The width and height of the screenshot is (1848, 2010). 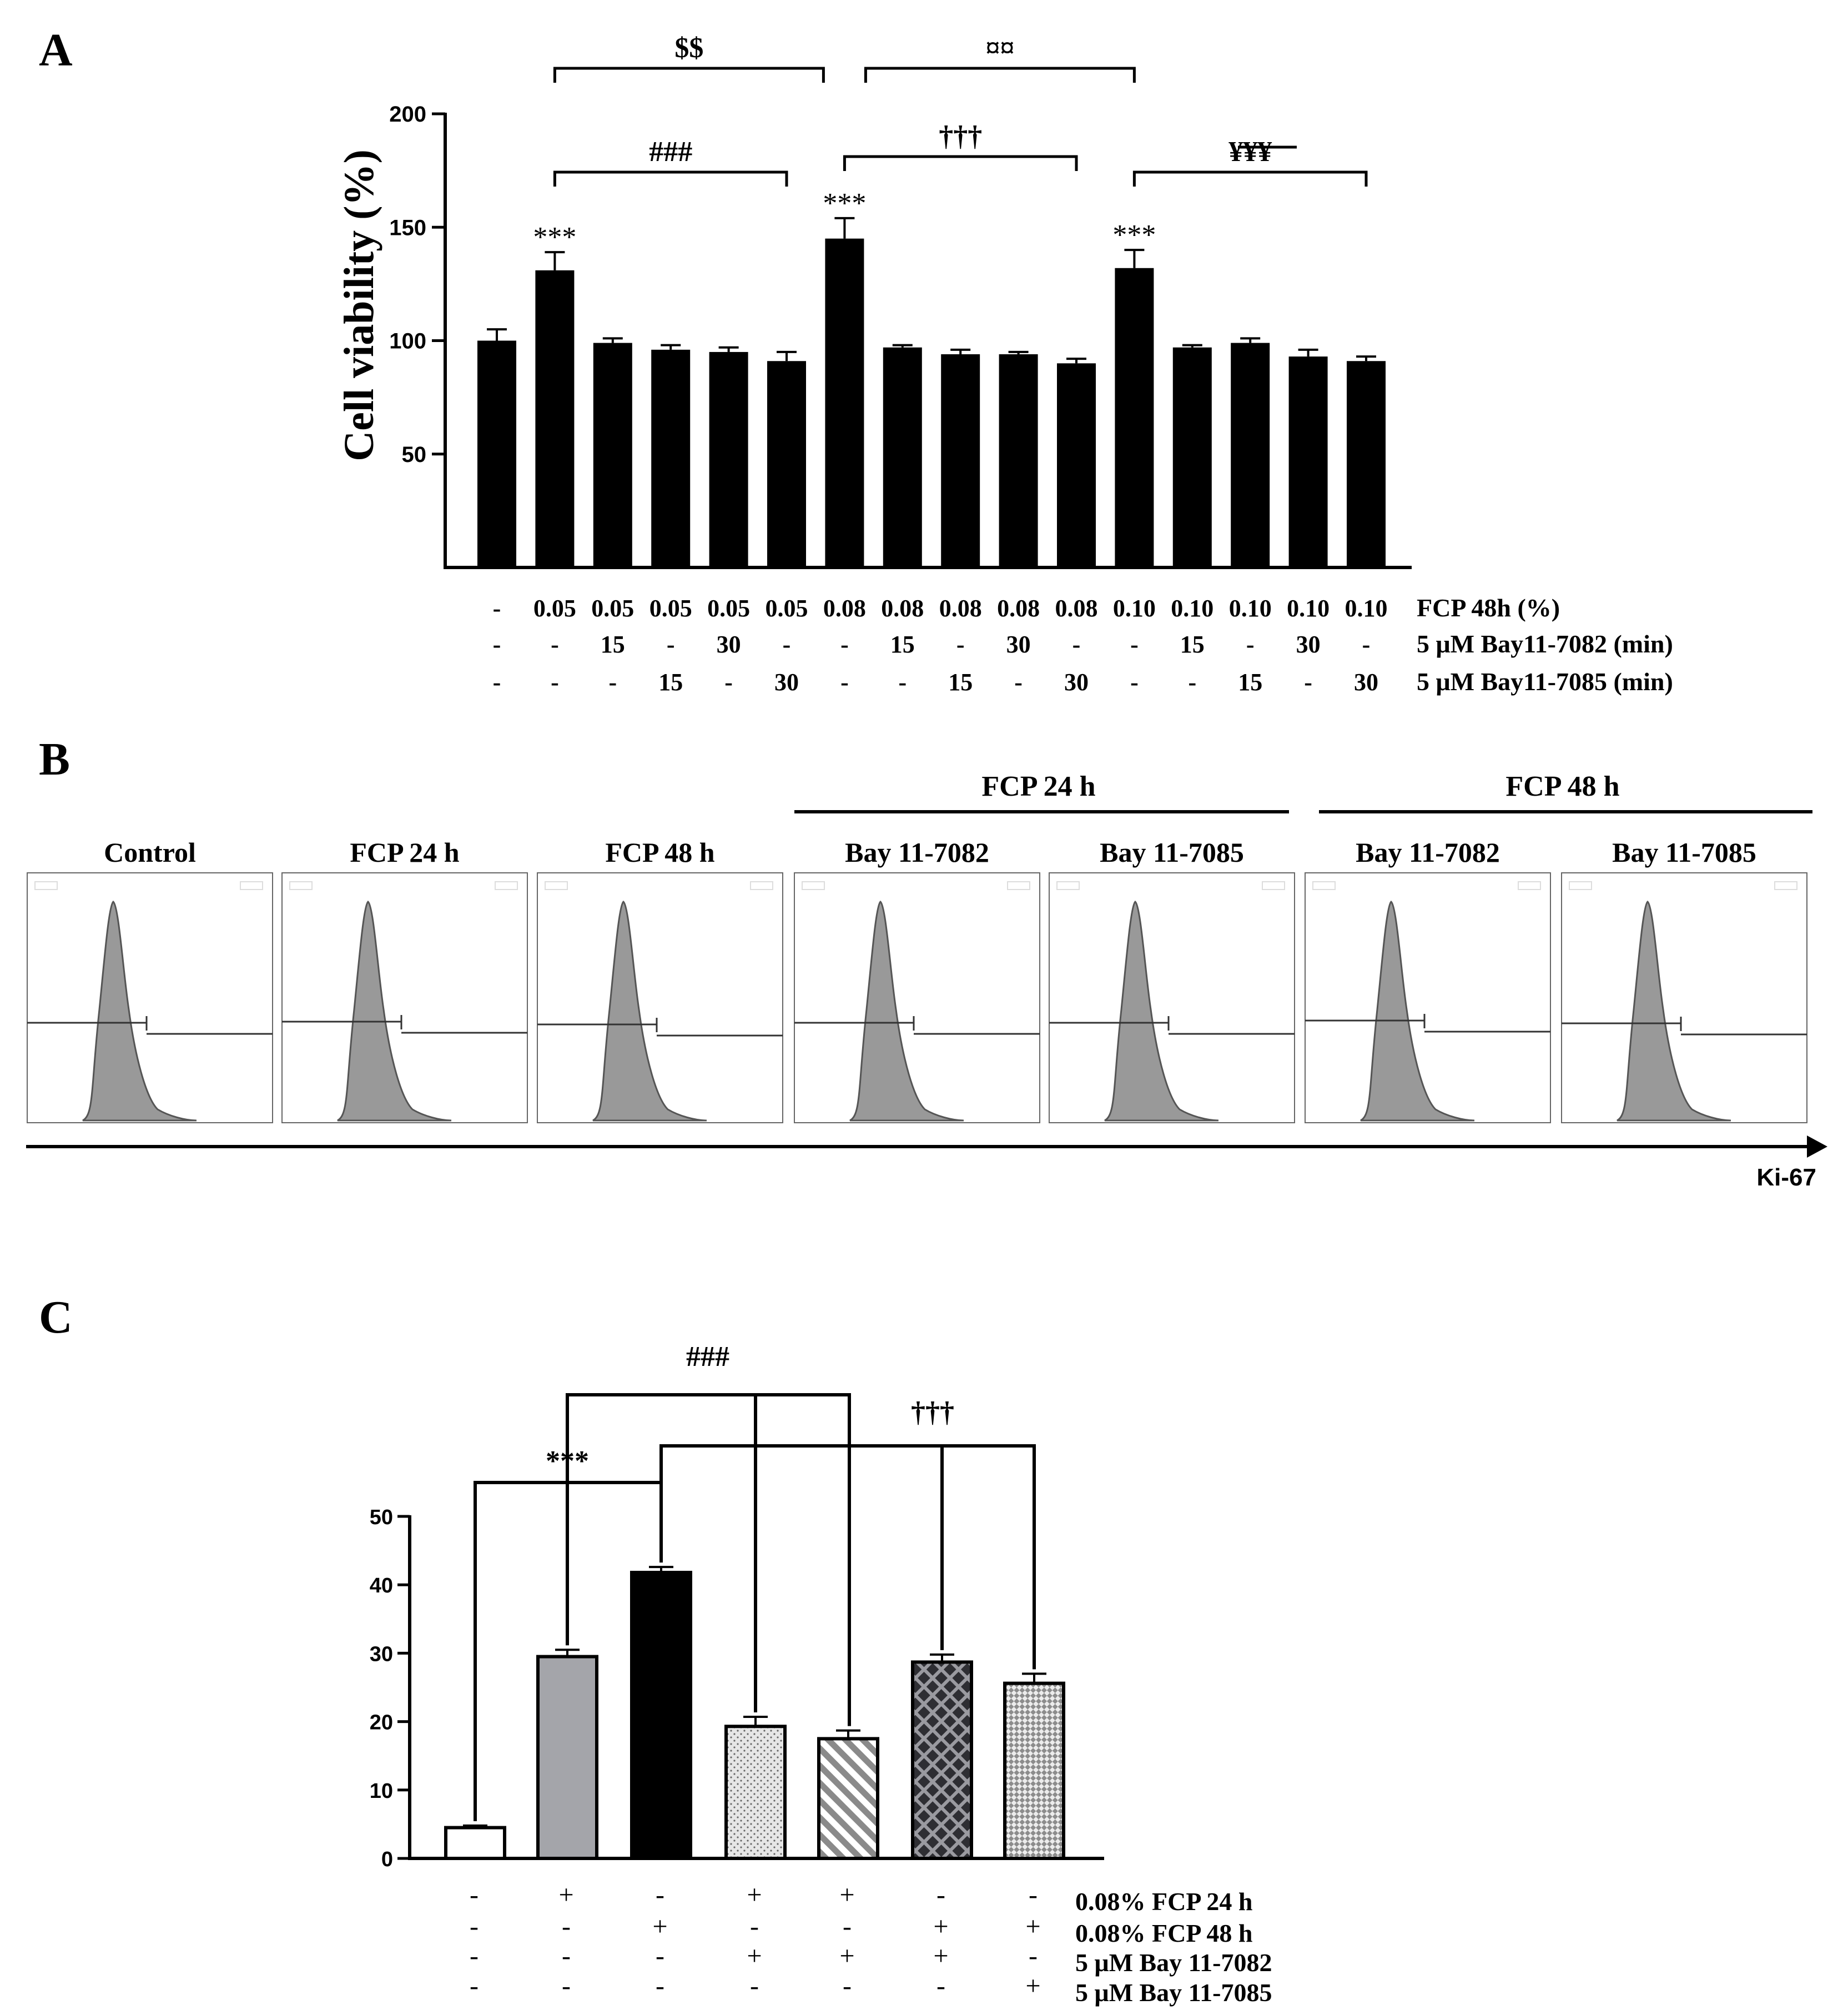 I want to click on chart-a-significance-stars: ***, so click(x=554, y=237).